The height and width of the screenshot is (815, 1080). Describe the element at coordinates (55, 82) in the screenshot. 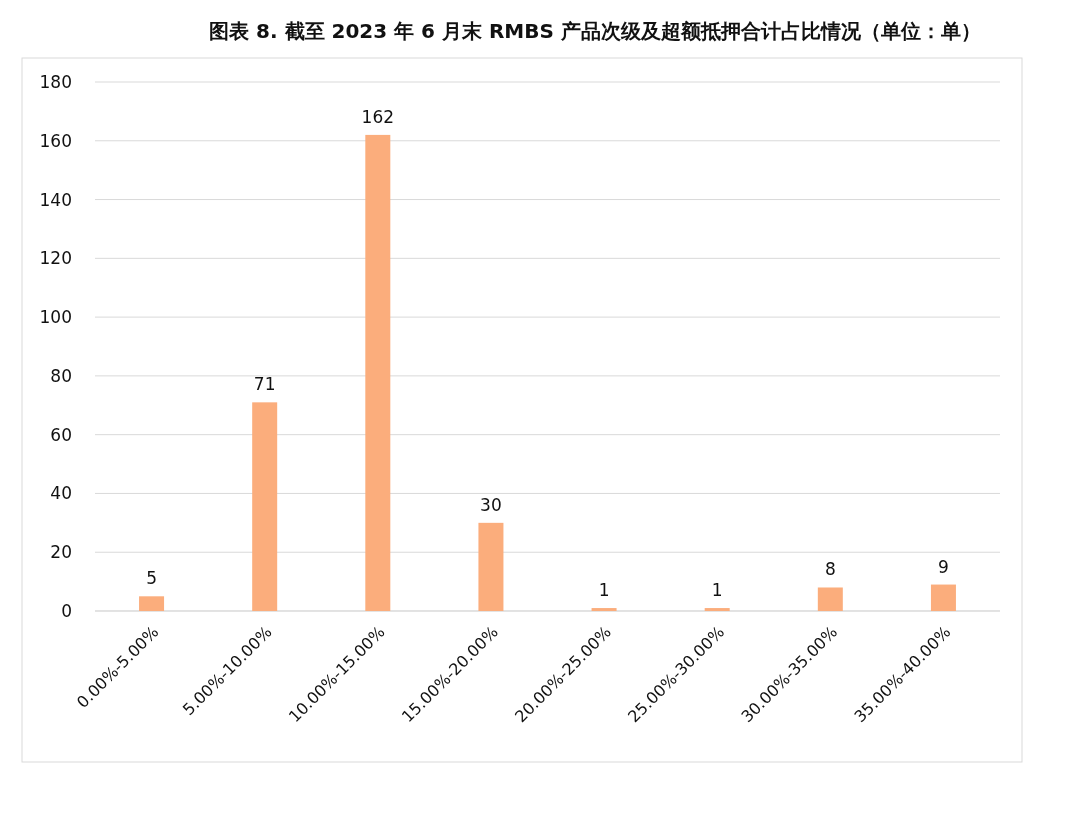

I see `y-tick-label: 180` at that location.